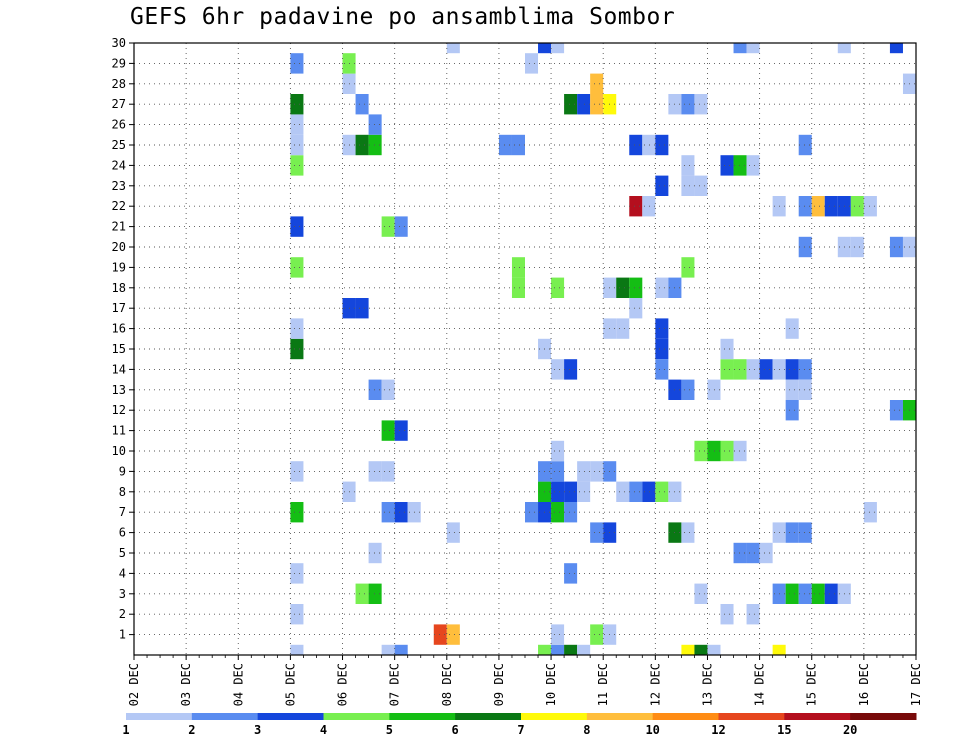 The width and height of the screenshot is (960, 742). I want to click on colorbar-label: 4, so click(323, 730).